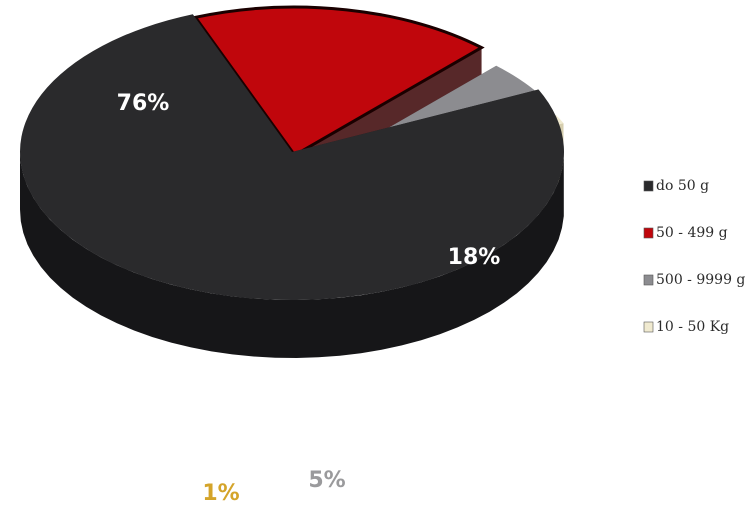 The image size is (755, 505). I want to click on pie-label-4: 1%, so click(220, 493).